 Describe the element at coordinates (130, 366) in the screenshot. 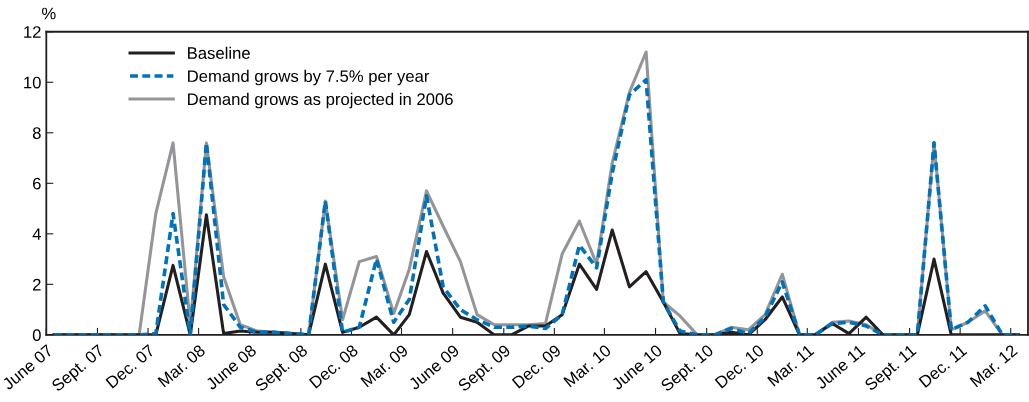

I see `x-tick-label: Dec. 07` at that location.